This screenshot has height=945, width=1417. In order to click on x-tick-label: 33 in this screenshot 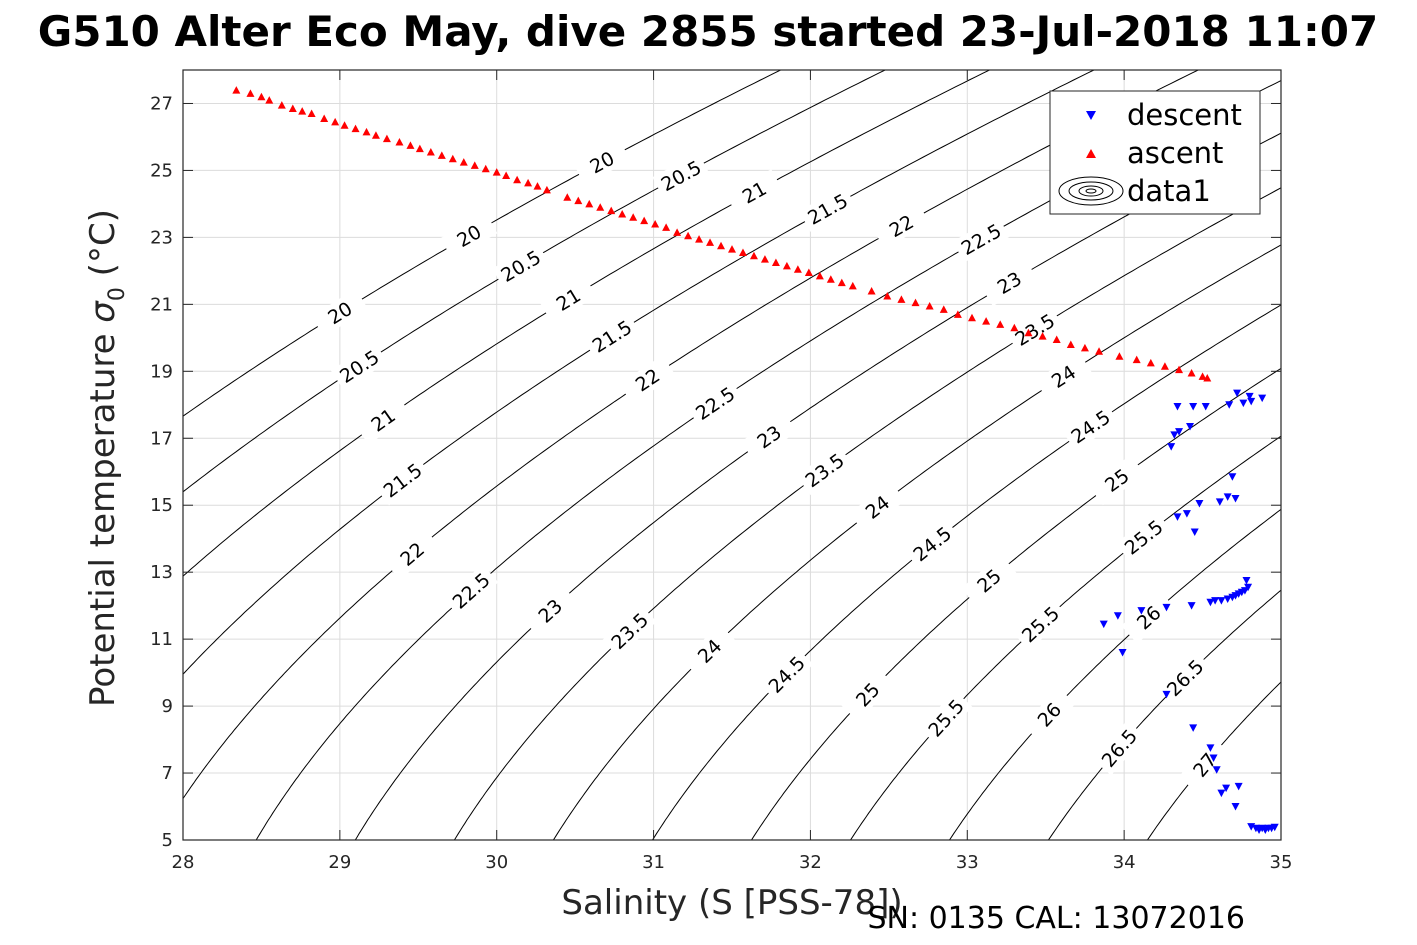, I will do `click(967, 862)`.